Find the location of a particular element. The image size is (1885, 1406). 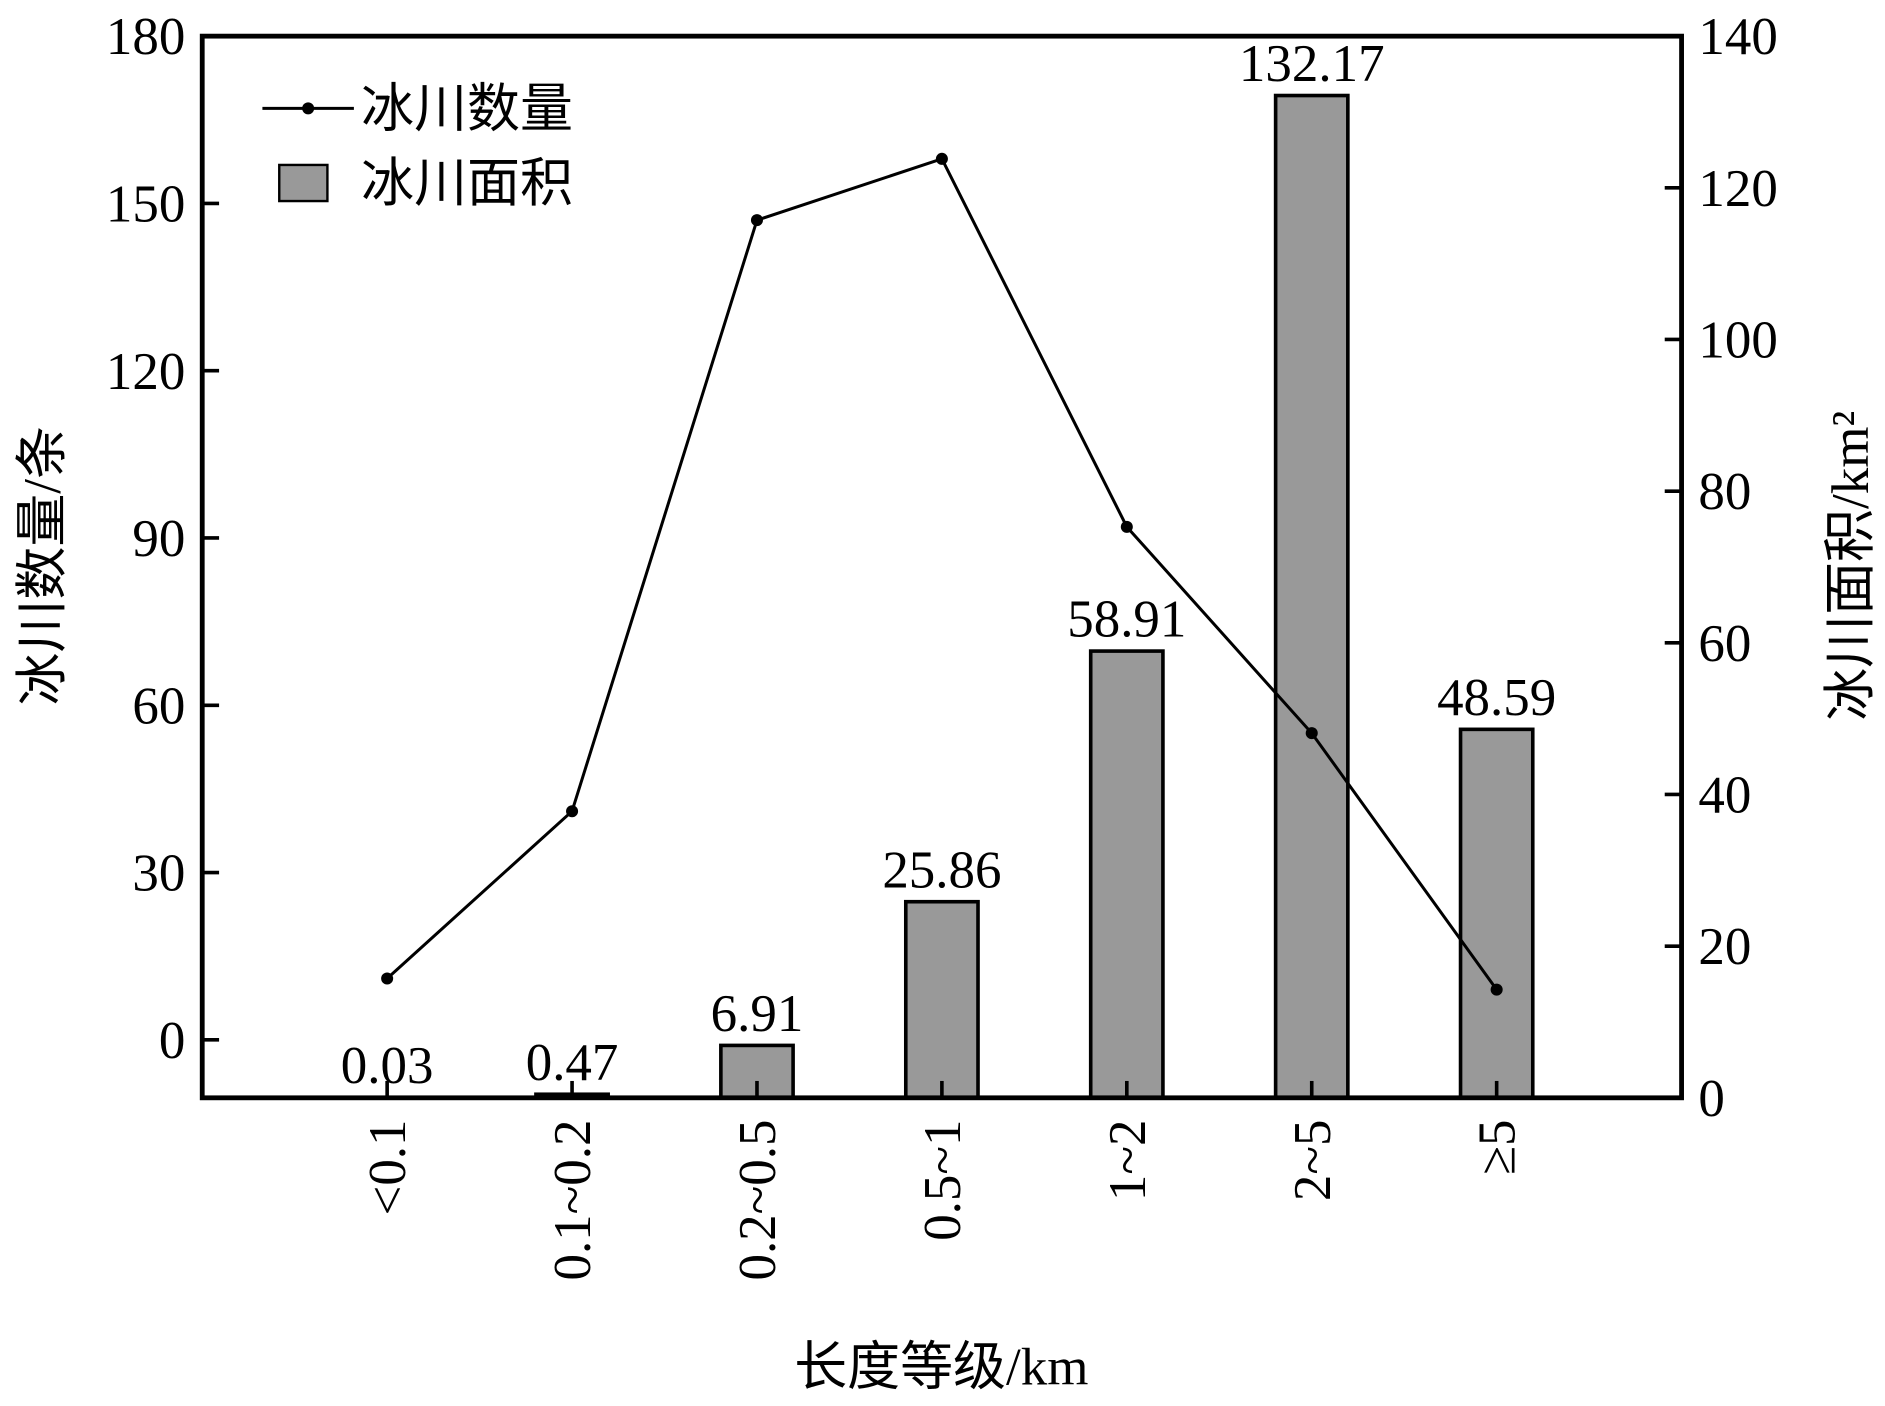

x-tick-label: 1~2 is located at coordinates (1128, 1160).